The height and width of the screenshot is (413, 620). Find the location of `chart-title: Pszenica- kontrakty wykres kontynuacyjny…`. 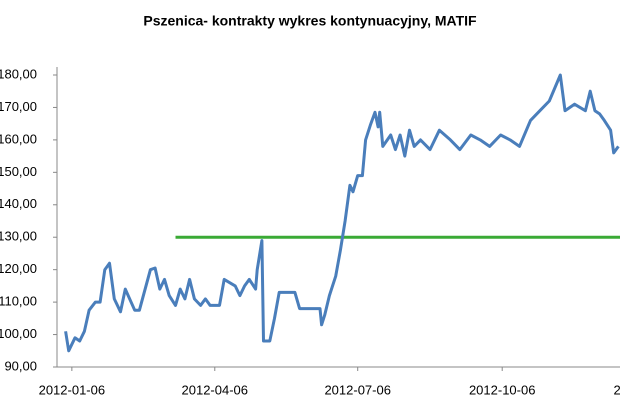

chart-title: Pszenica- kontrakty wykres kontynuacyjny… is located at coordinates (310, 21).